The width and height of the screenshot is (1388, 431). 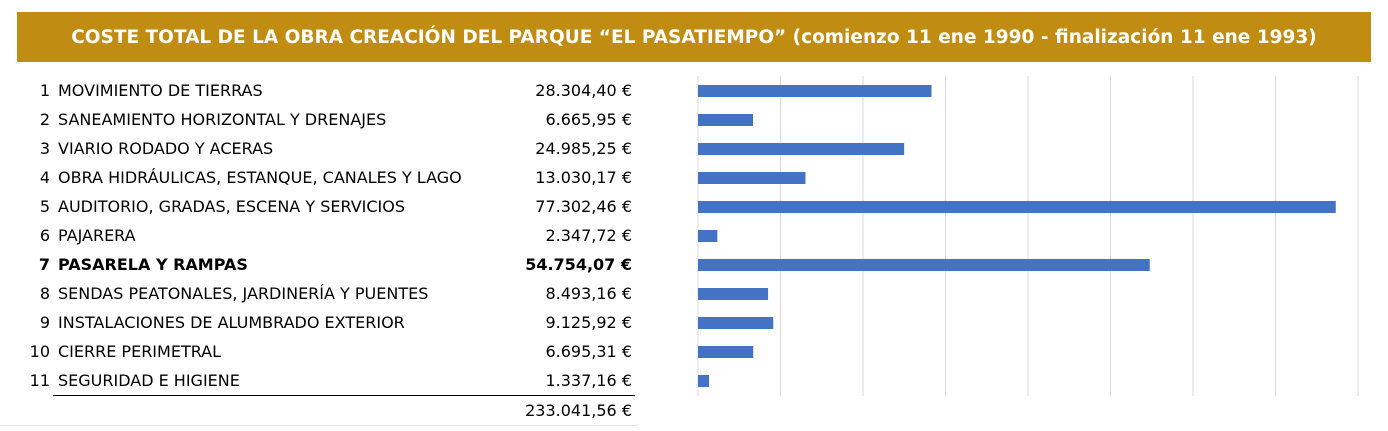 What do you see at coordinates (588, 235) in the screenshot?
I see `row-cost-value: 2.347,72 €` at bounding box center [588, 235].